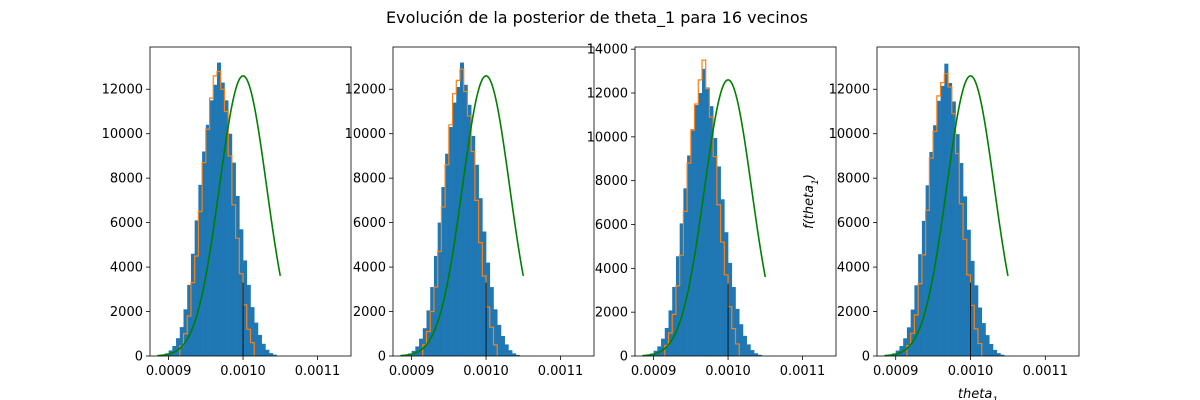  Describe the element at coordinates (412, 371) in the screenshot. I see `x-tick-label: 0.0009` at that location.